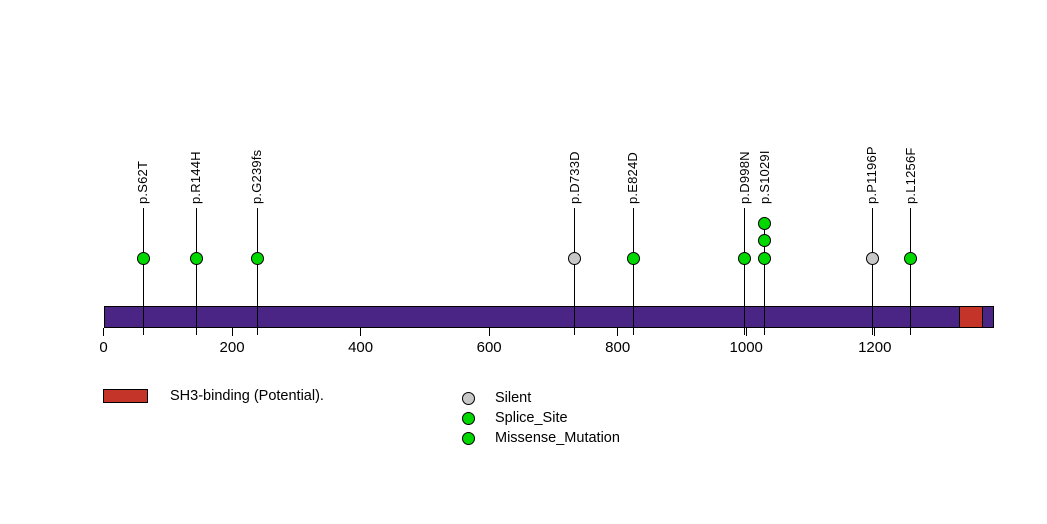 Image resolution: width=1047 pixels, height=524 pixels. What do you see at coordinates (361, 347) in the screenshot?
I see `x-axis-tick-label: 400` at bounding box center [361, 347].